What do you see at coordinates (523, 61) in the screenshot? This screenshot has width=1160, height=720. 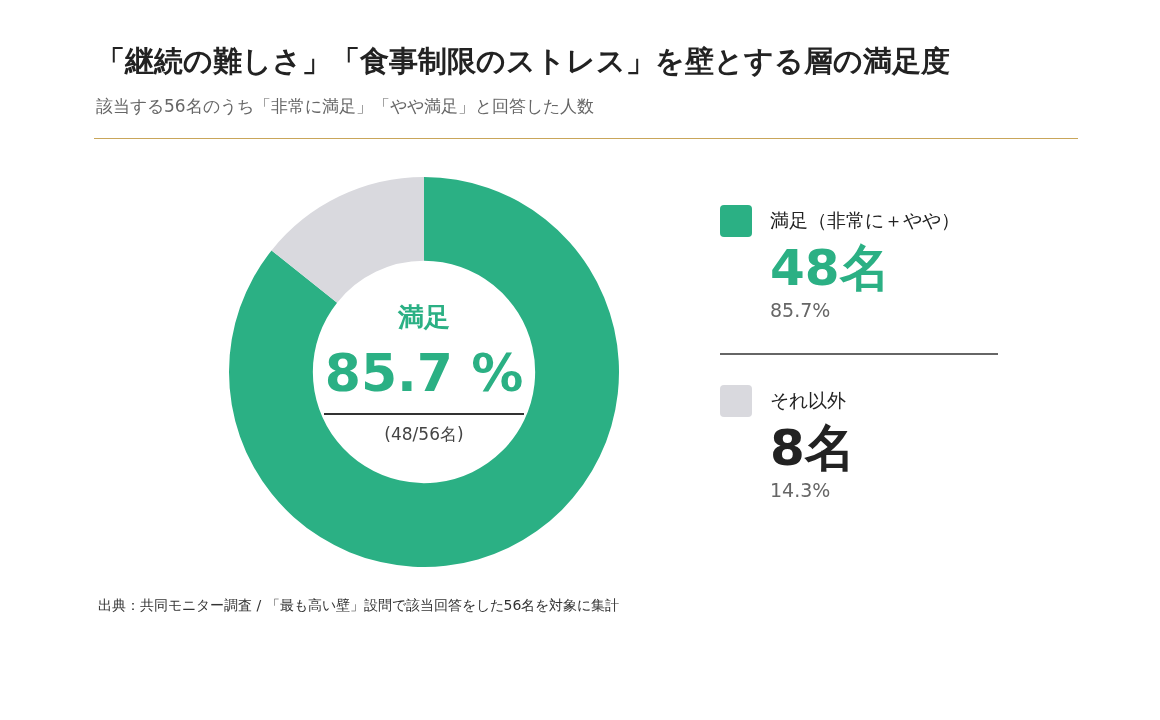 I see `chart-title: 「継続の難しさ」「食事制限のストレス」を壁とする層の満足度` at bounding box center [523, 61].